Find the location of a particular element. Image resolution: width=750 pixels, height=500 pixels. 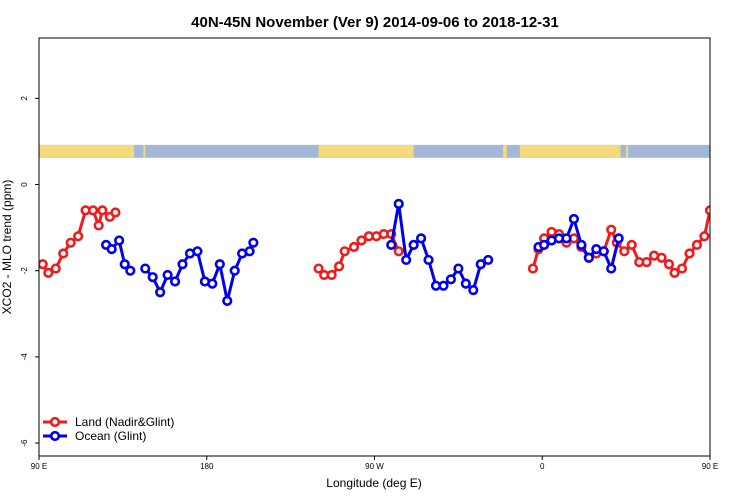

x-tick-label: 90 W is located at coordinates (374, 466).